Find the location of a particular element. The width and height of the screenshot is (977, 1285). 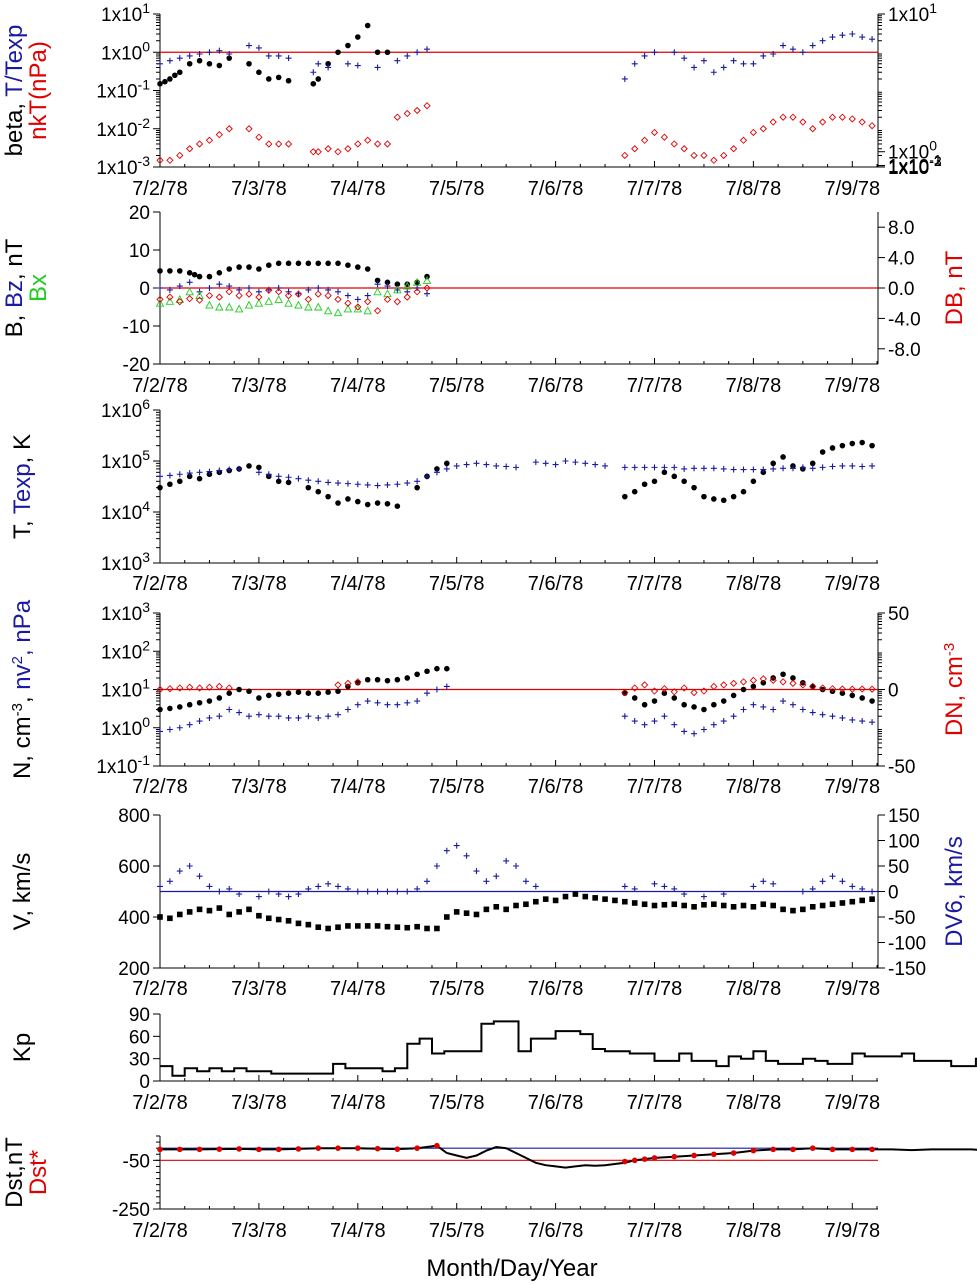

y-axis-label-part: Bz is located at coordinates (14, 294).